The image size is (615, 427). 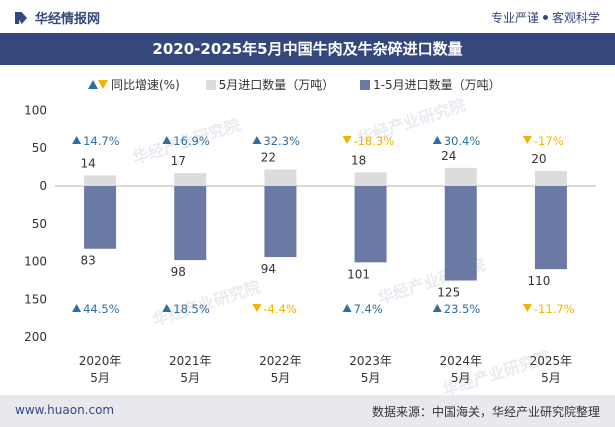 What do you see at coordinates (554, 309) in the screenshot?
I see `growth-label-ytd: -11.7%` at bounding box center [554, 309].